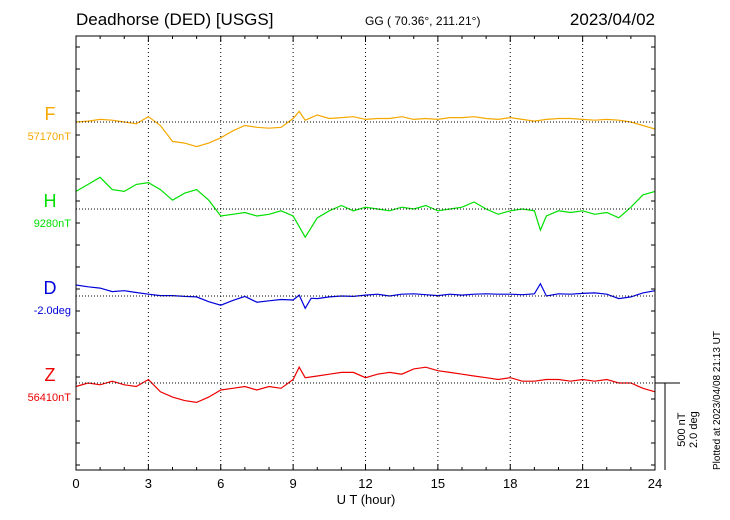  Describe the element at coordinates (365, 483) in the screenshot. I see `x-tick-label-12: 12` at that location.